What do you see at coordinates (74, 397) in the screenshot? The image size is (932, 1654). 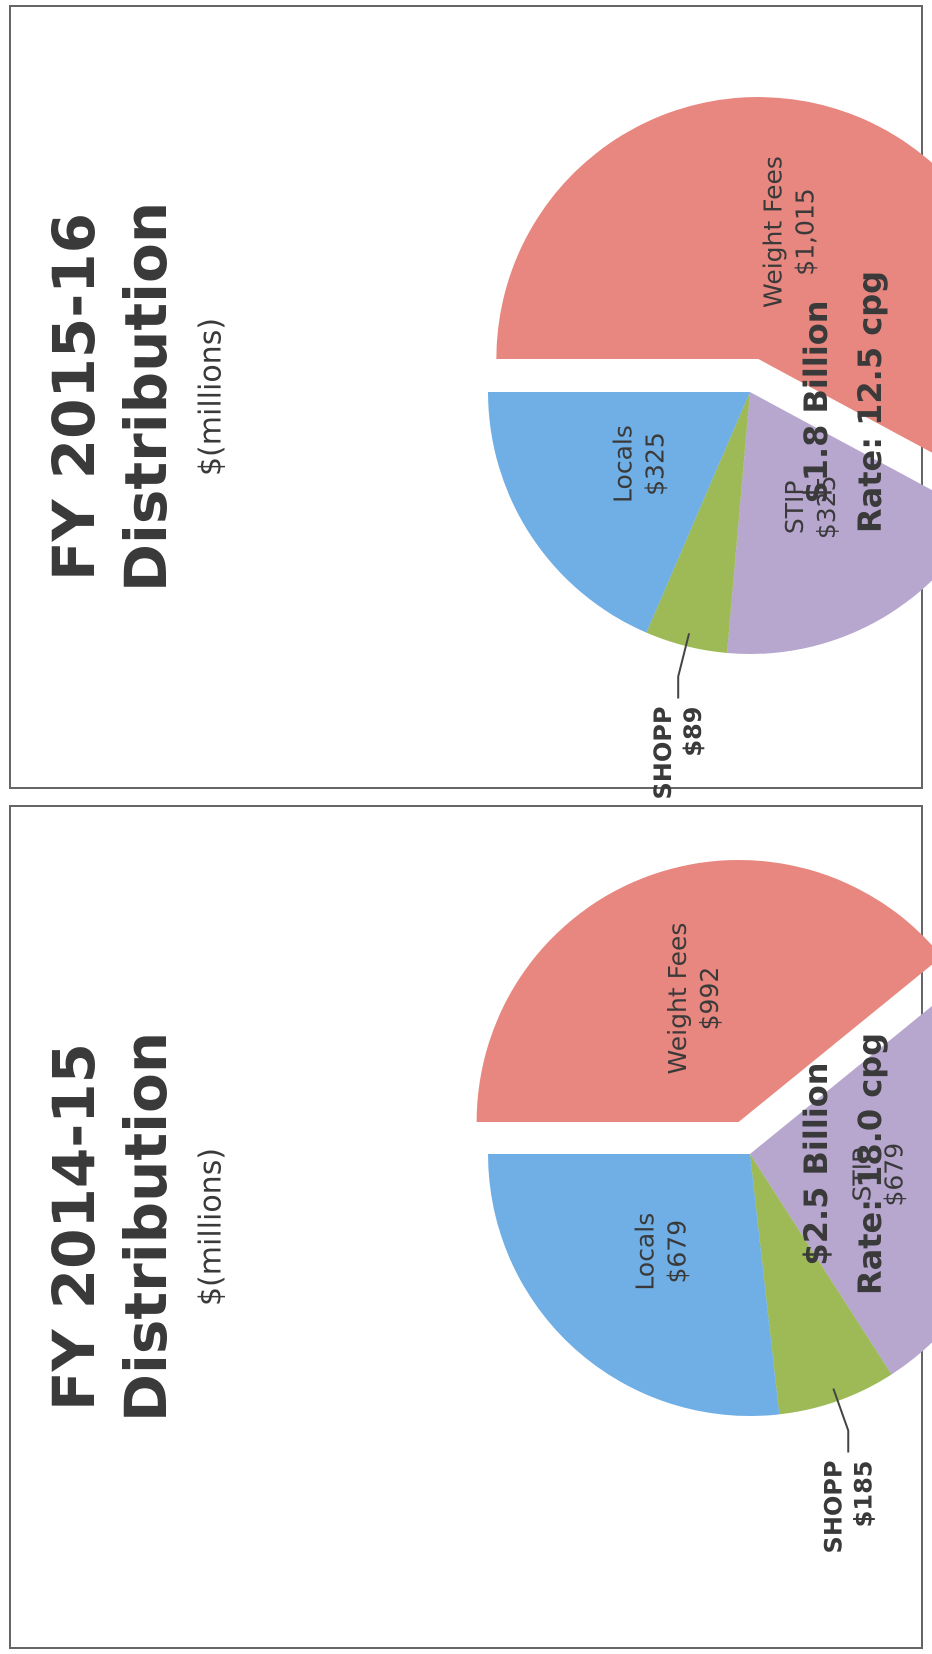 I see `chart-title: FY 2015-16` at bounding box center [74, 397].